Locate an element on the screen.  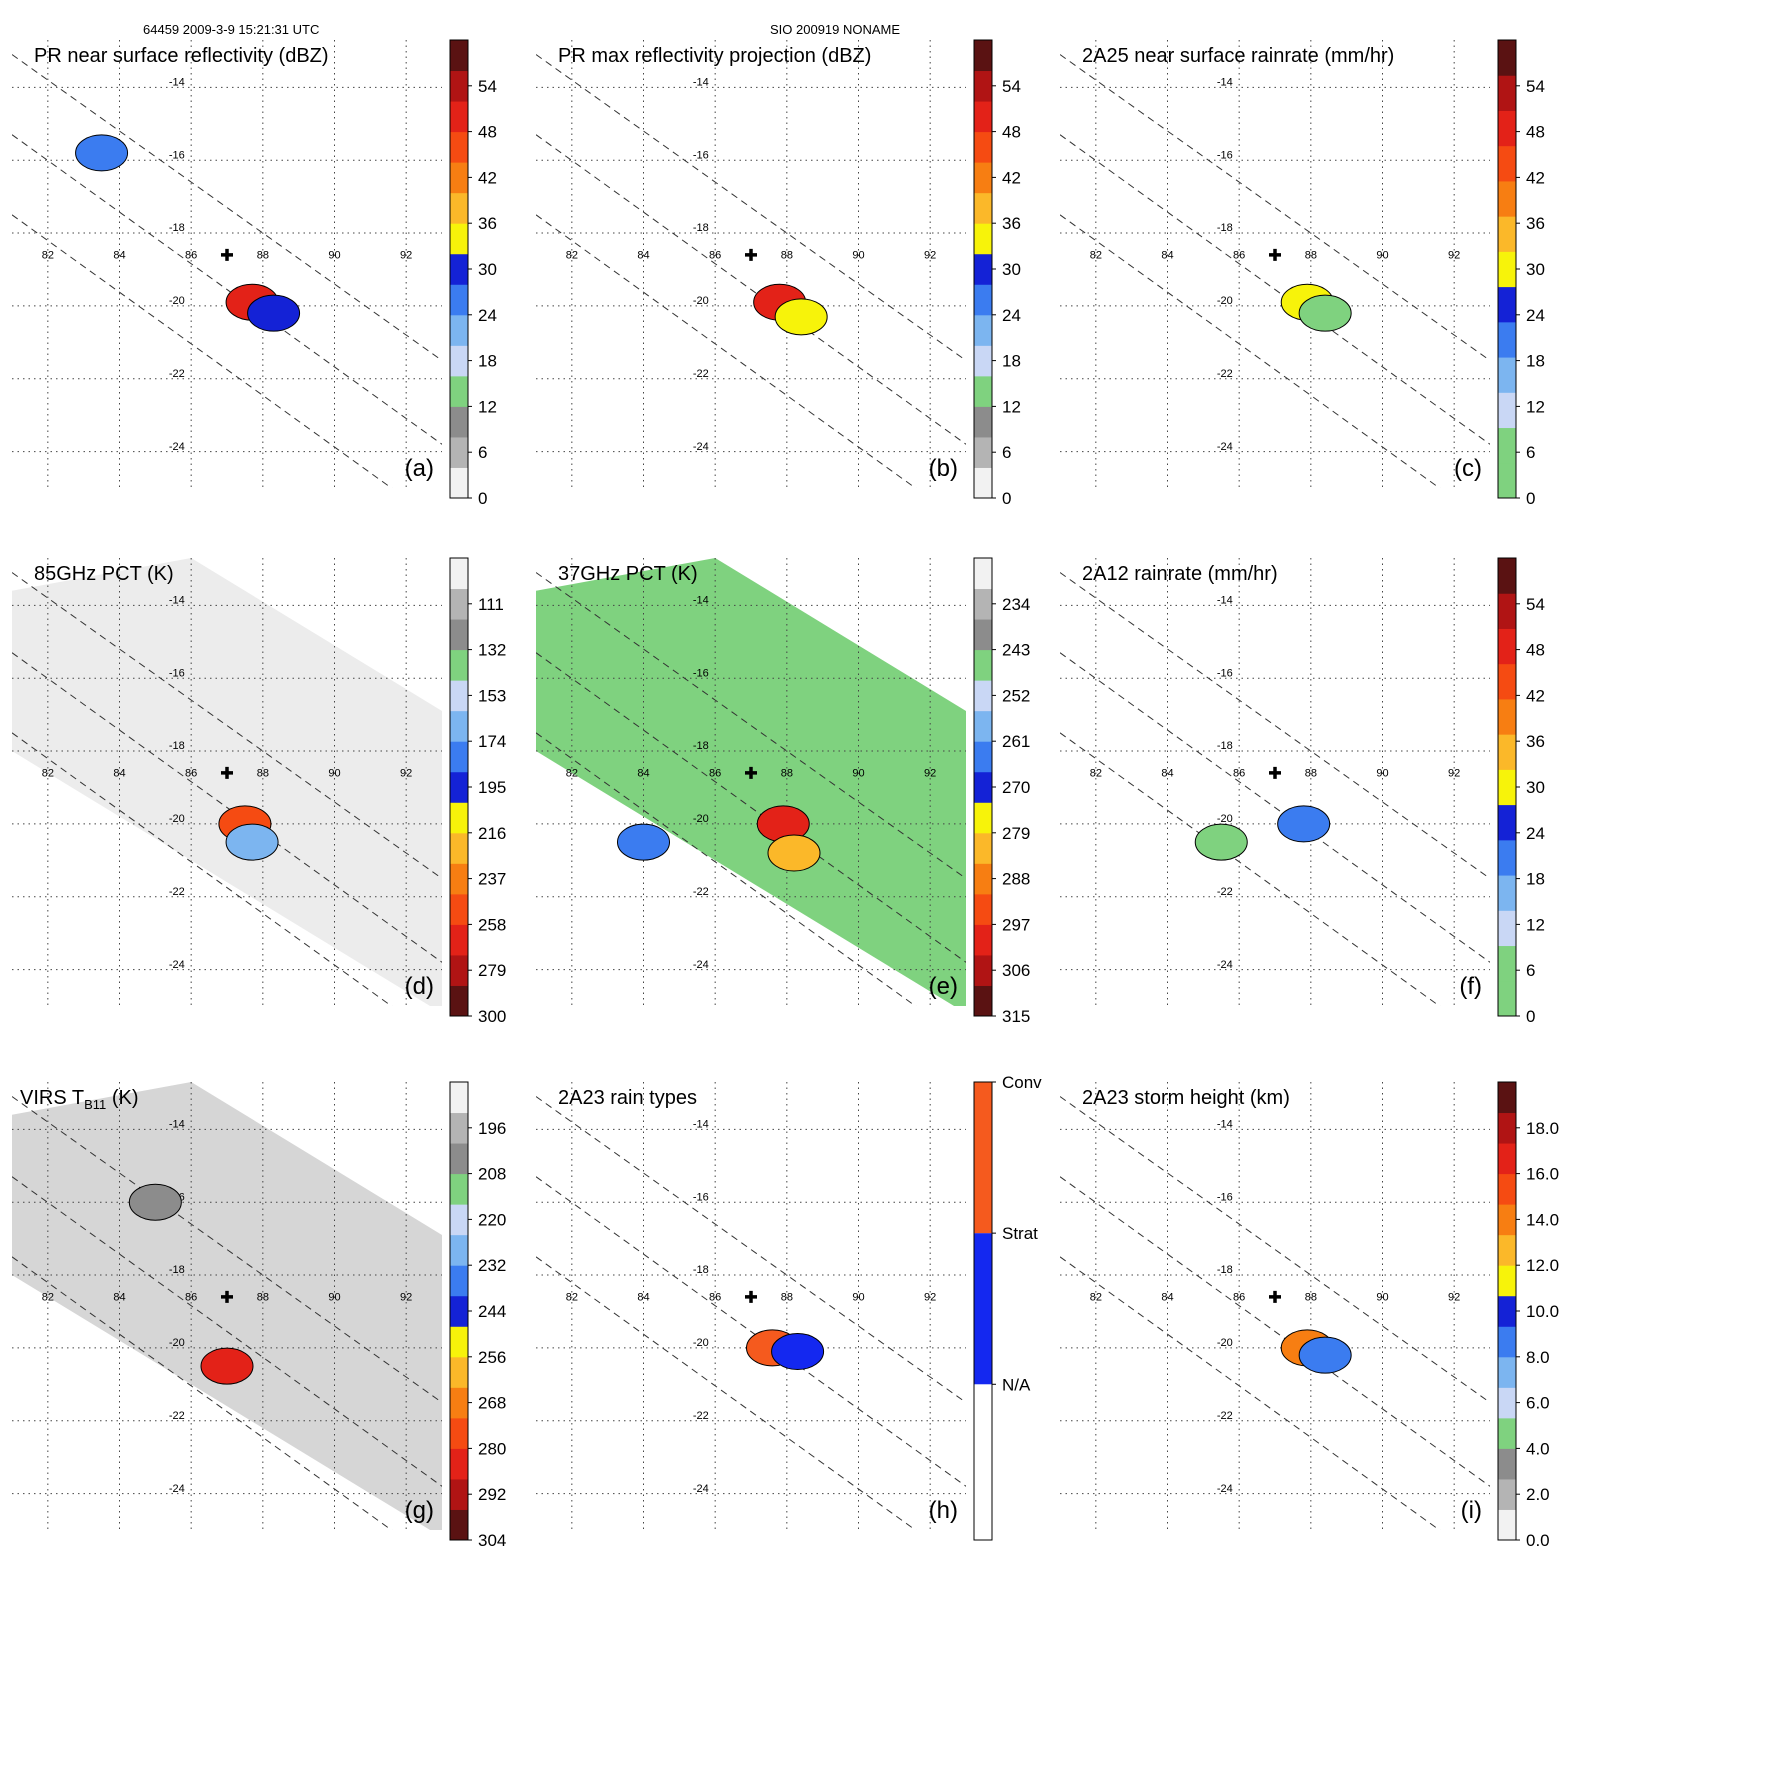
lon-tick-label: 92 is located at coordinates (930, 774).